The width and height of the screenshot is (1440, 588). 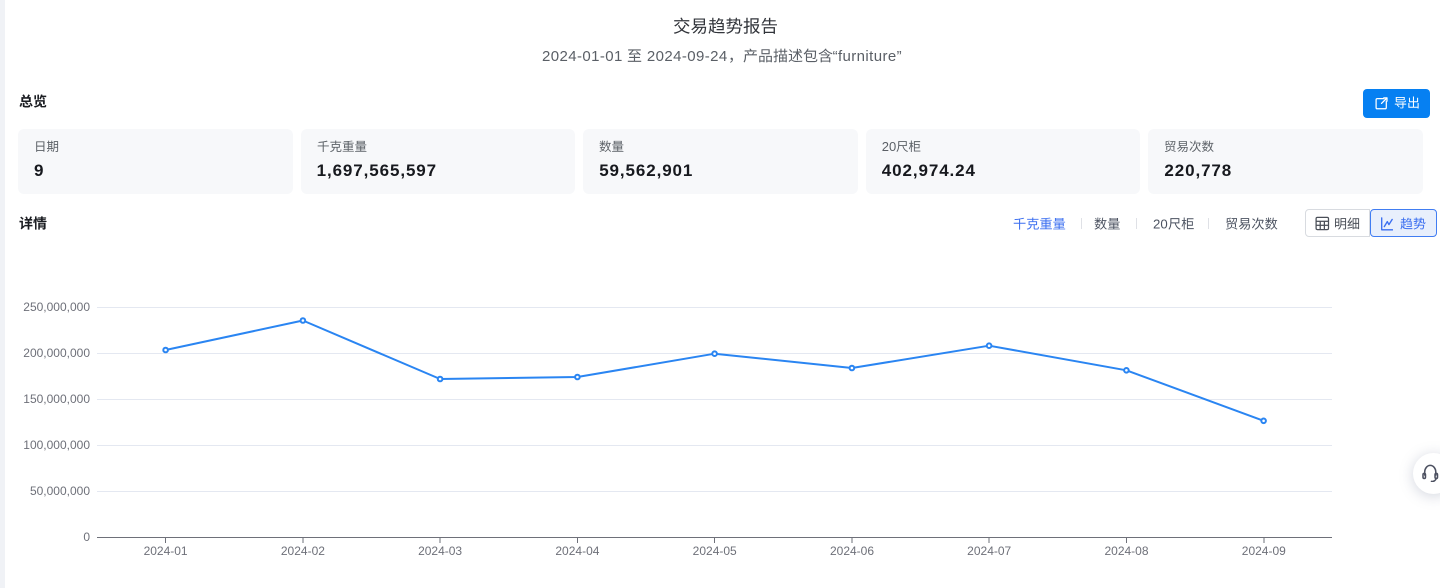 What do you see at coordinates (989, 551) in the screenshot?
I see `svg-text: 2024-07` at bounding box center [989, 551].